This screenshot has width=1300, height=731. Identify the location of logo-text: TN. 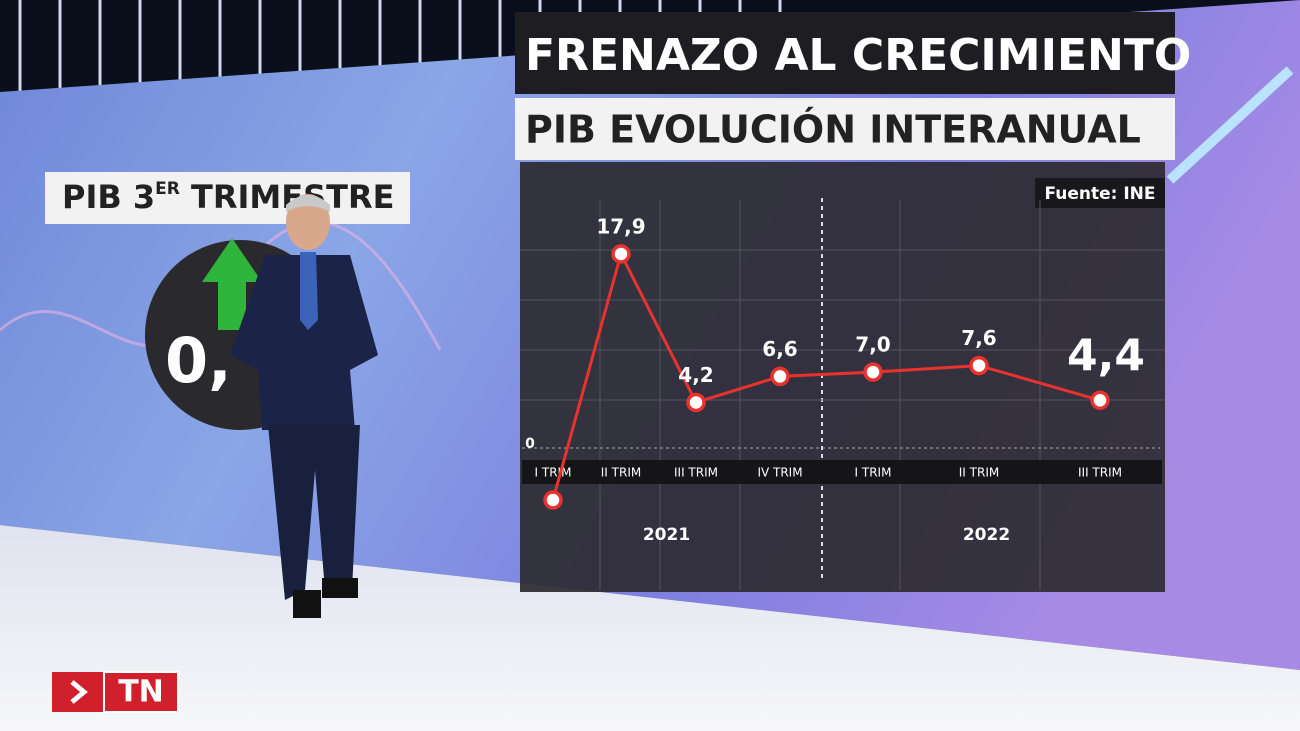
(141, 692).